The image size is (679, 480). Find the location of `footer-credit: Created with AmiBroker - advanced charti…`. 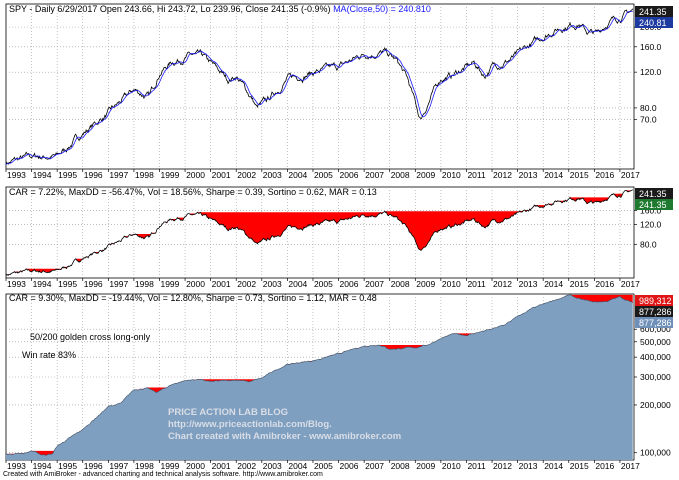

footer-credit: Created with AmiBroker - advanced charti… is located at coordinates (163, 474).